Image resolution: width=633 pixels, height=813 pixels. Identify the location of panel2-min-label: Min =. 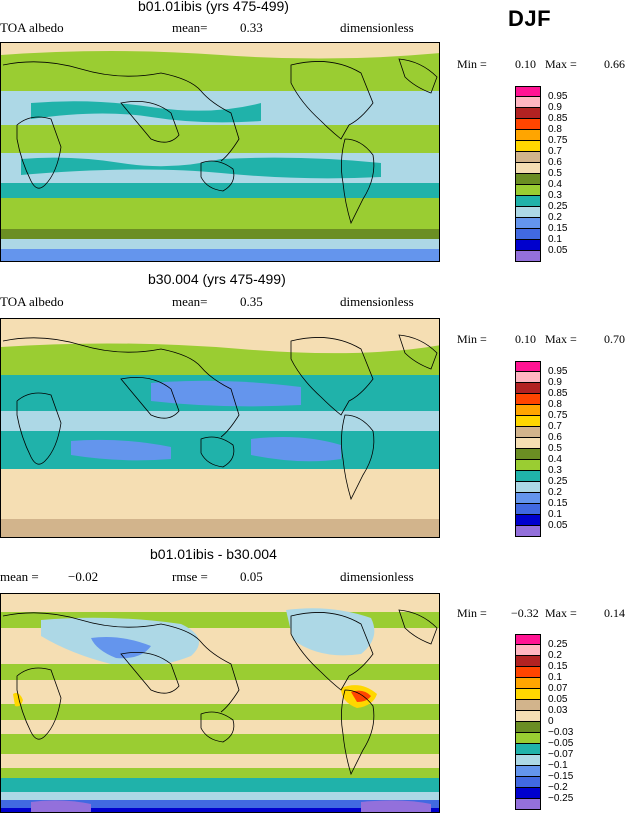
(472, 339).